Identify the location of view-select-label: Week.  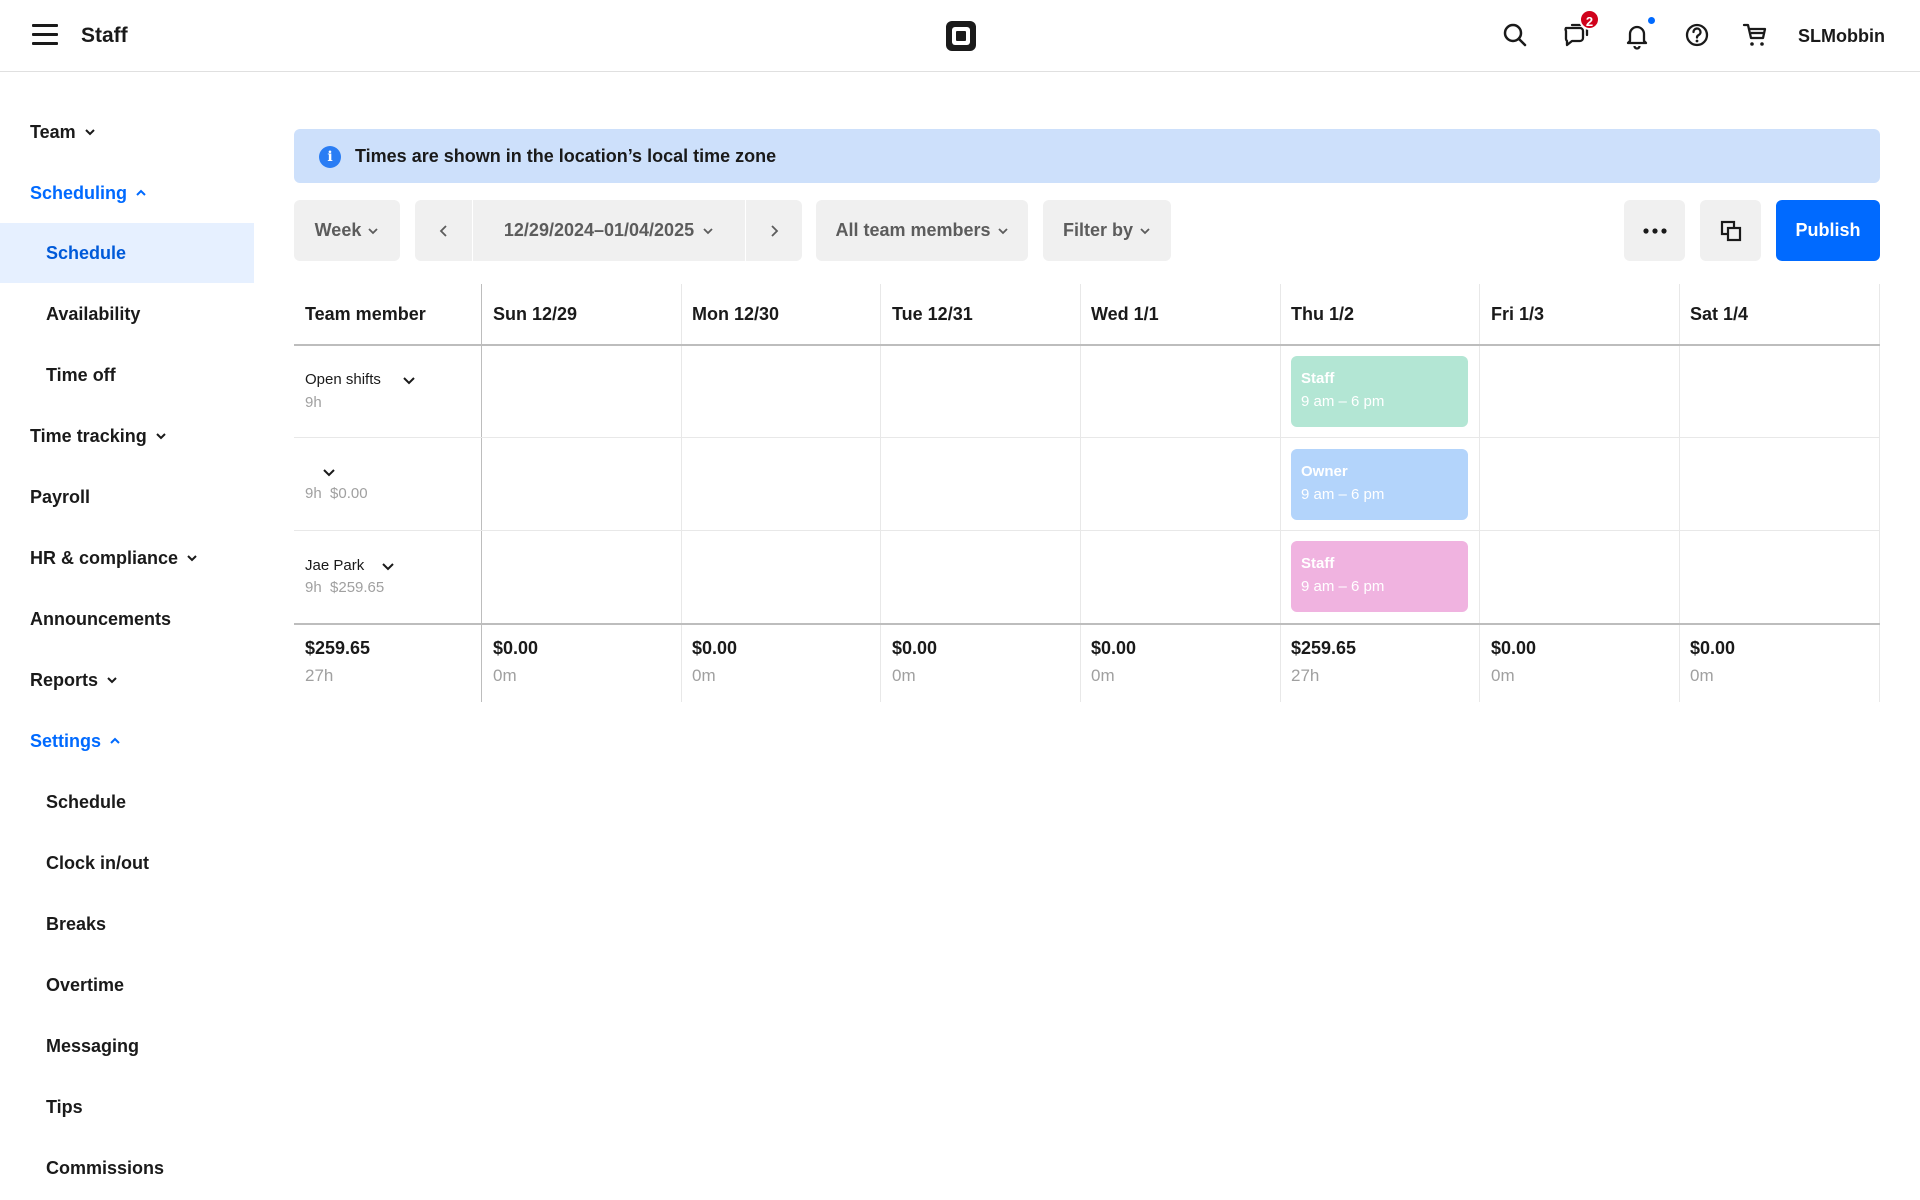
(338, 230).